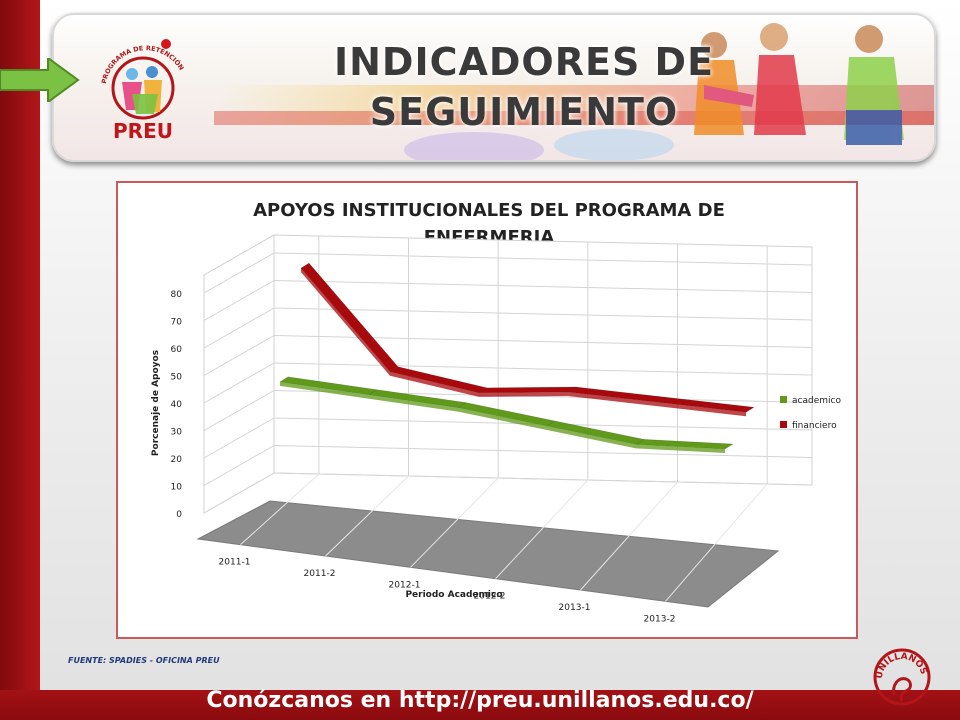 Image resolution: width=960 pixels, height=720 pixels. I want to click on x-tick-label: 2013-2, so click(660, 619).